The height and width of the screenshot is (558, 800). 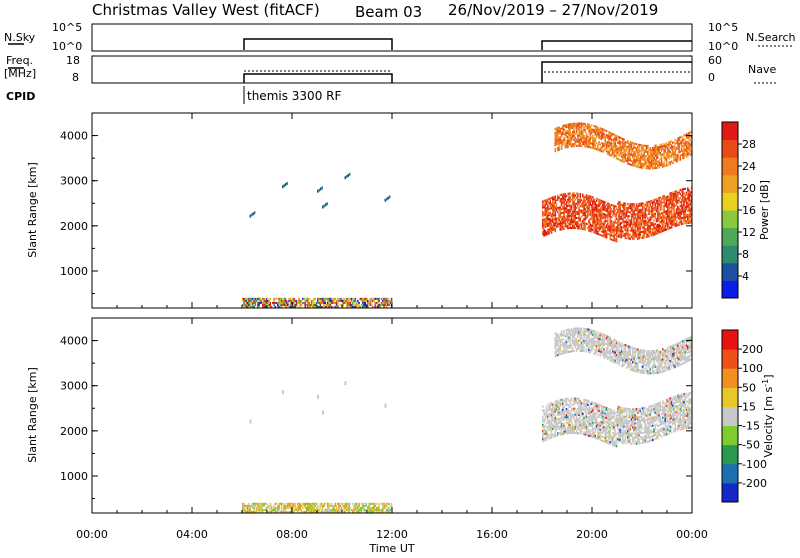 What do you see at coordinates (400, 37) in the screenshot?
I see `nsky-strip: N.Sky 10^5 10^0 10^5 10^0 N.Search` at bounding box center [400, 37].